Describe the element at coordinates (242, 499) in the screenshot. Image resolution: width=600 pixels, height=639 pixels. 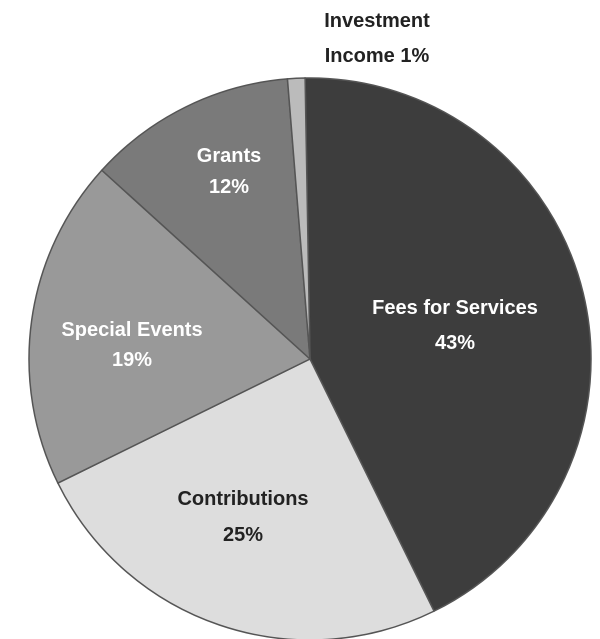
I see `slice-label-contributions: Contributions` at that location.